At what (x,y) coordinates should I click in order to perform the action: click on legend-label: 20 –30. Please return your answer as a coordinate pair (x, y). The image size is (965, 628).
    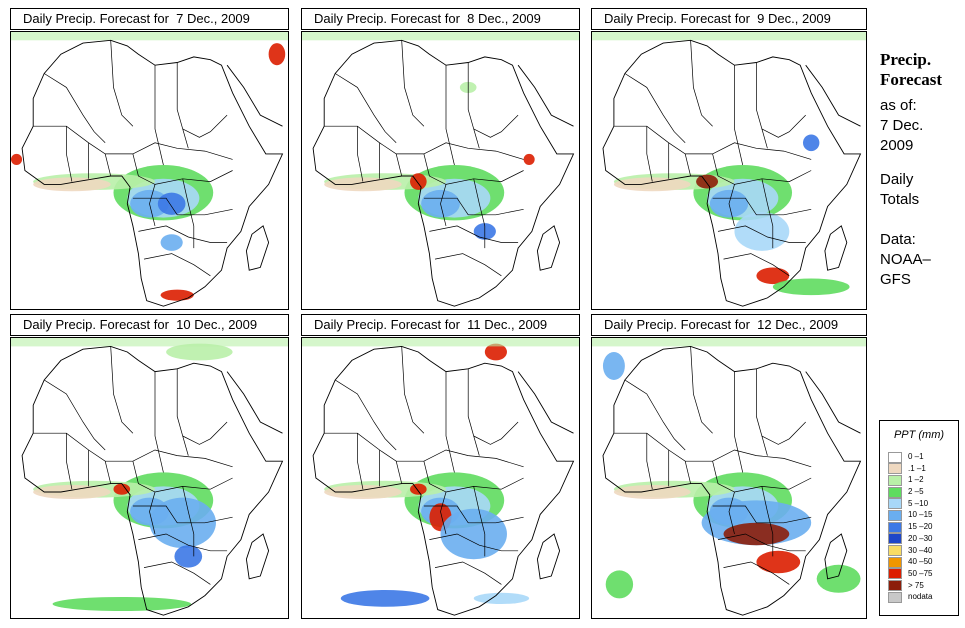
    Looking at the image, I should click on (920, 538).